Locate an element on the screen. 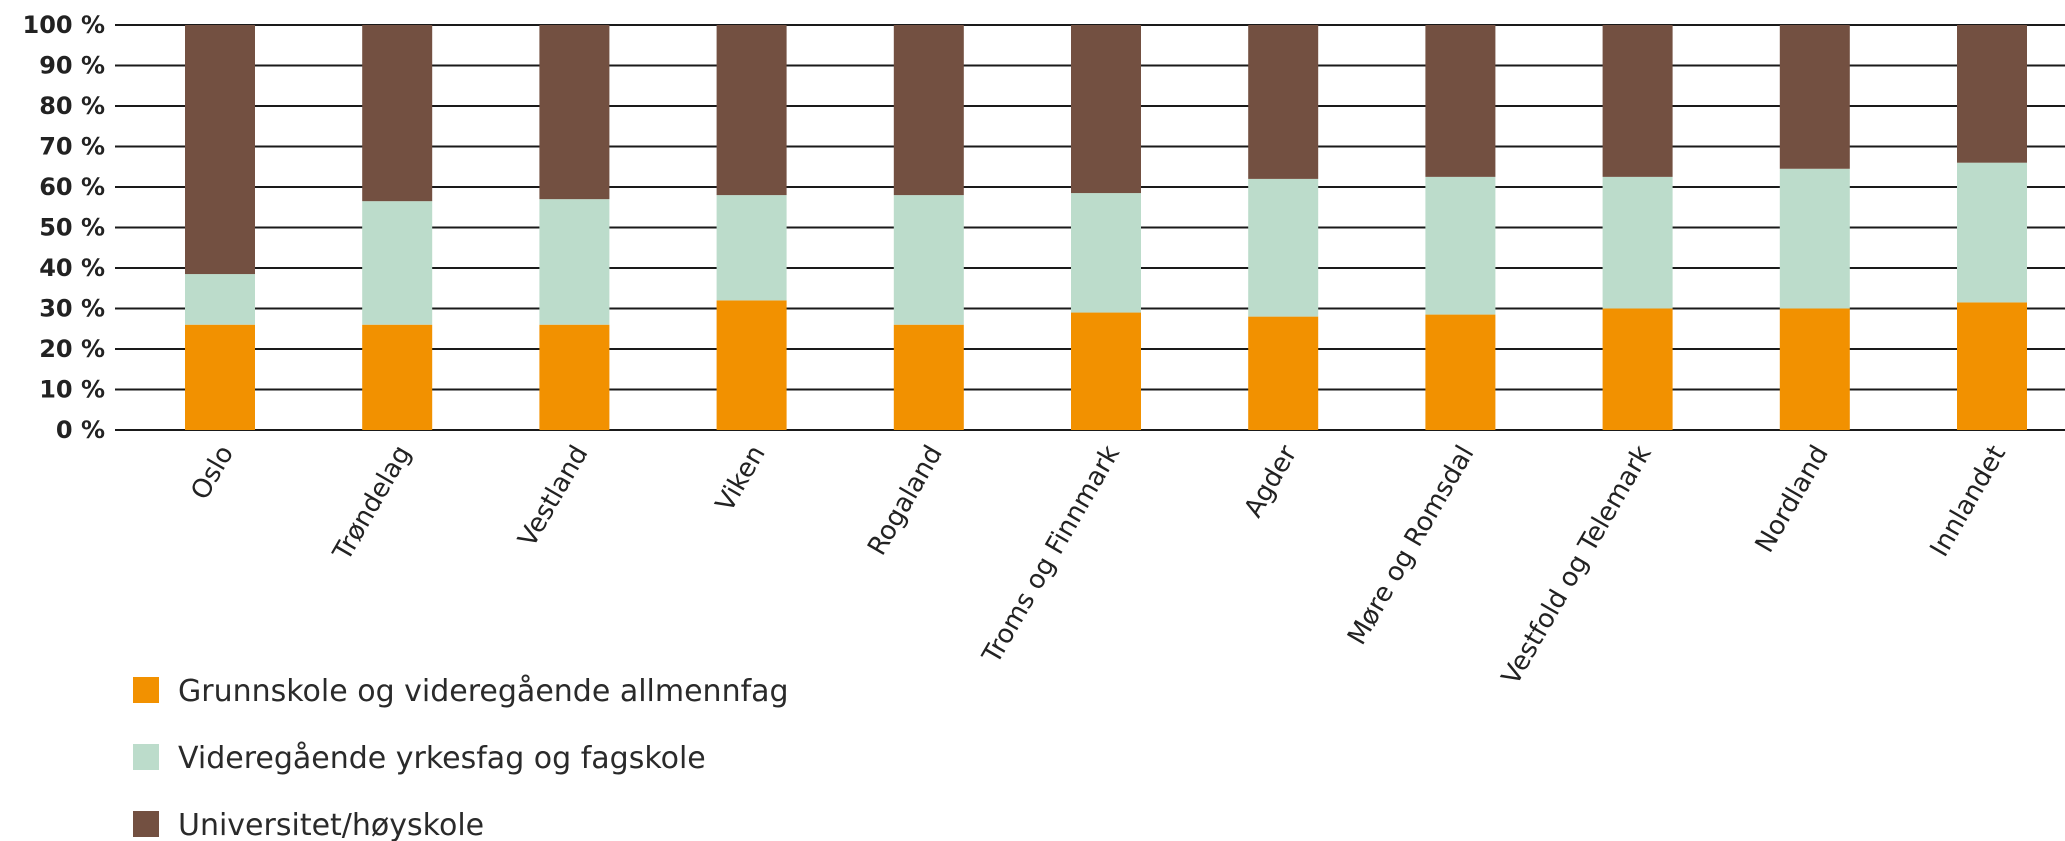 This screenshot has width=2065, height=841. x-tick-label: Trøndelag is located at coordinates (372, 504).